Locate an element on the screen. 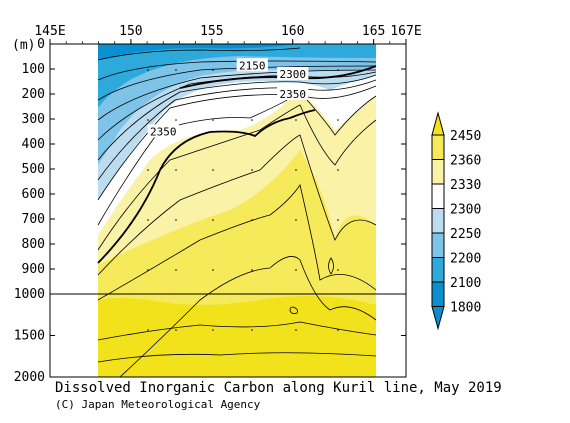 The image size is (570, 423). chart-credit: (C) Japan Meteorological Agency is located at coordinates (158, 404).